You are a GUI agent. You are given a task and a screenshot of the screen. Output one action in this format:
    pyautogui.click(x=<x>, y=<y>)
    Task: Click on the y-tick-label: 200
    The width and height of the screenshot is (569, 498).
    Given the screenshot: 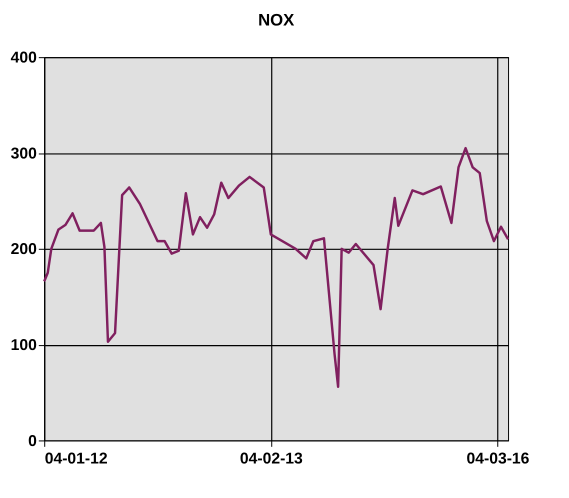 What is the action you would take?
    pyautogui.click(x=24, y=249)
    